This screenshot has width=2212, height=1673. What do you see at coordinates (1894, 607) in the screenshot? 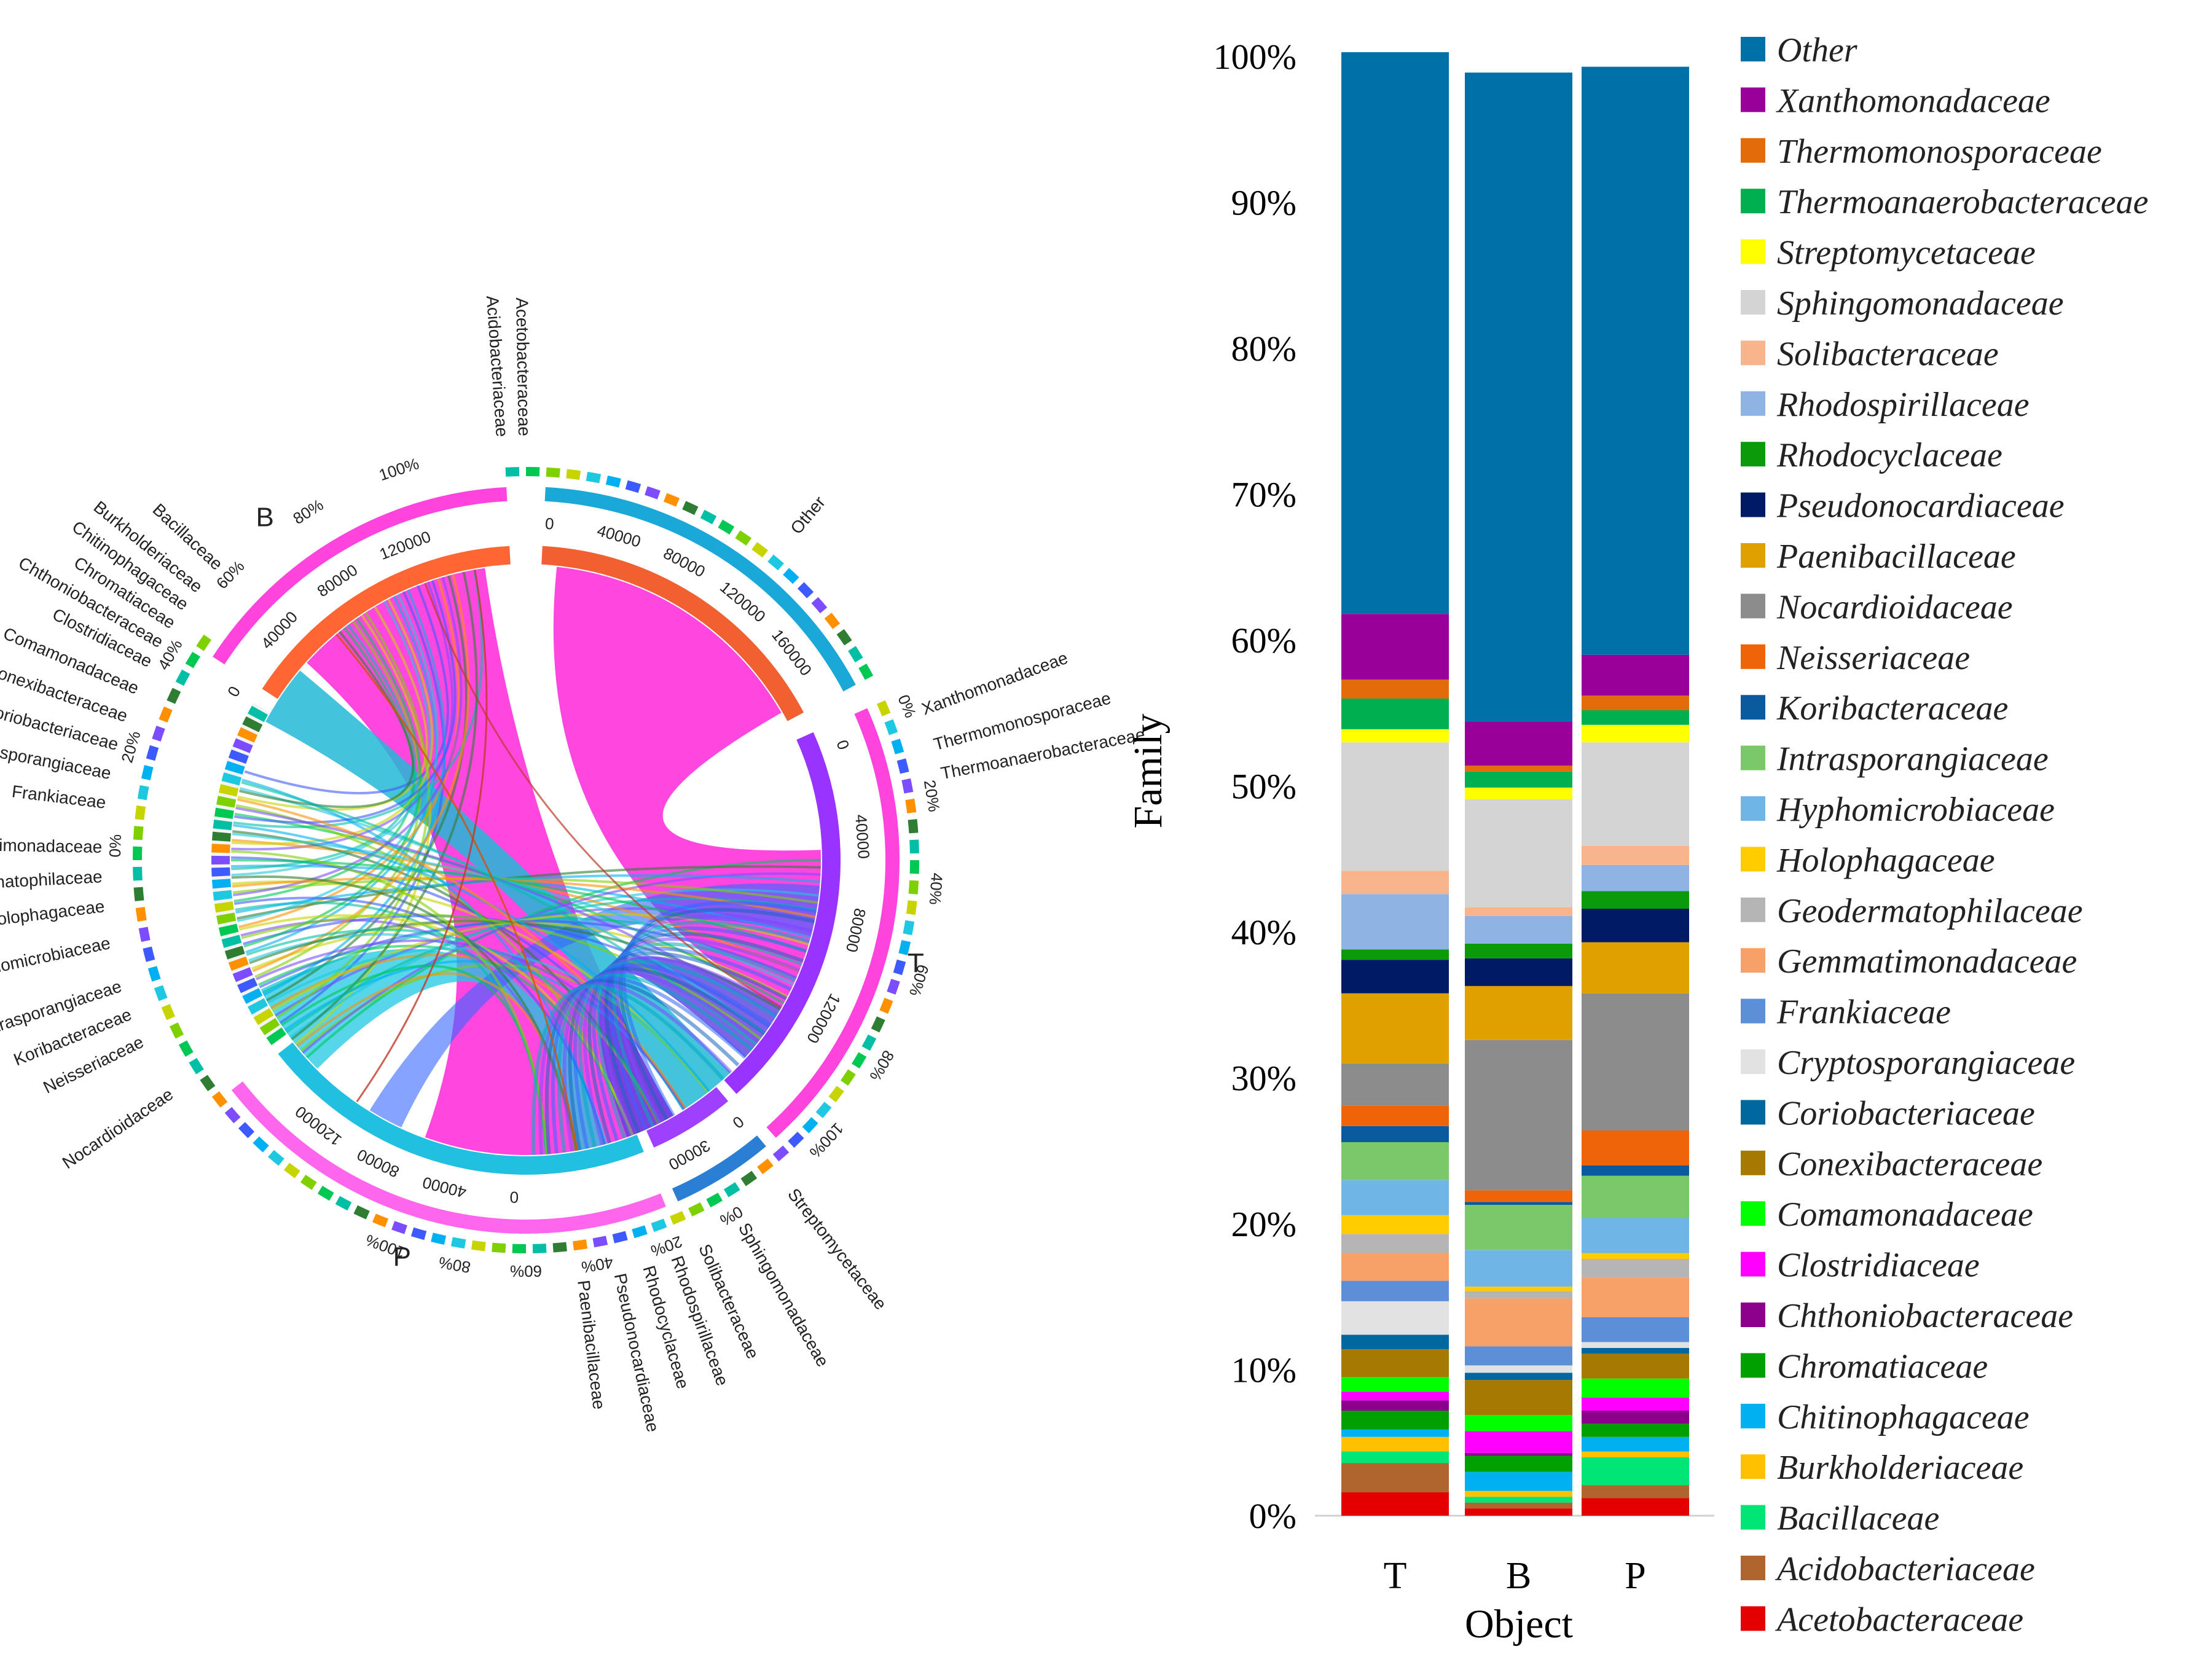
I see `legend-label: Nocardioidaceae` at bounding box center [1894, 607].